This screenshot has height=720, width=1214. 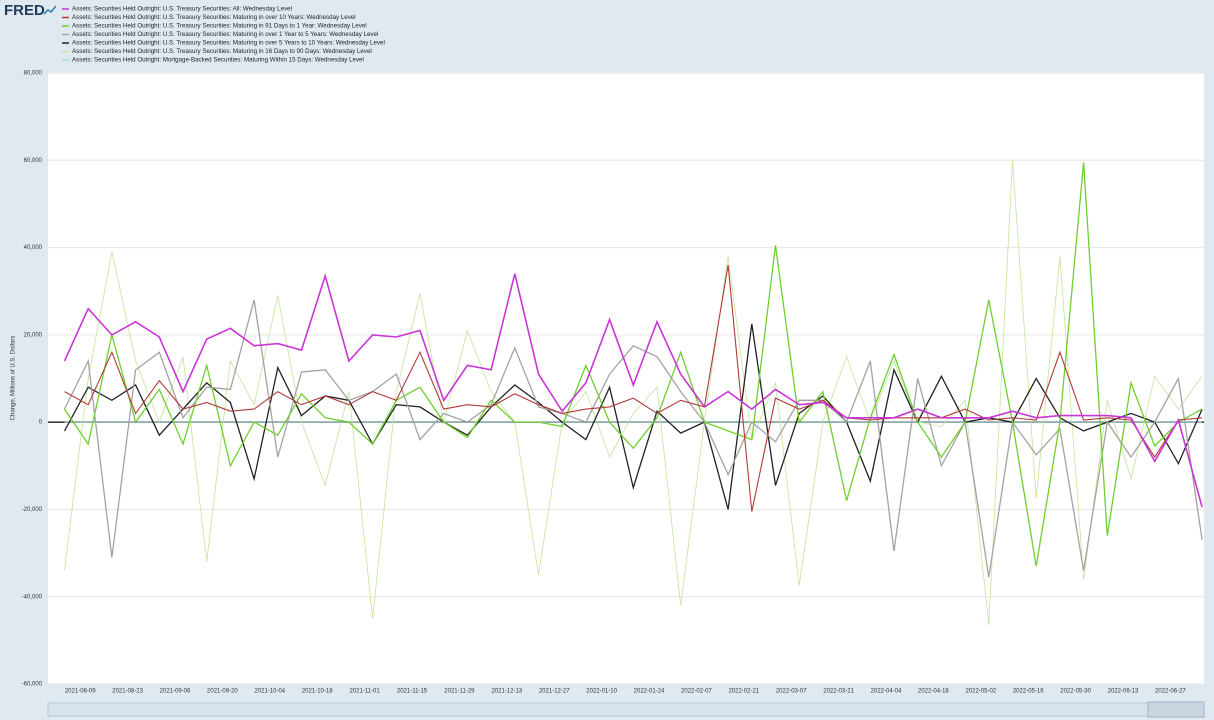 I want to click on logo-icon, so click(x=50, y=10).